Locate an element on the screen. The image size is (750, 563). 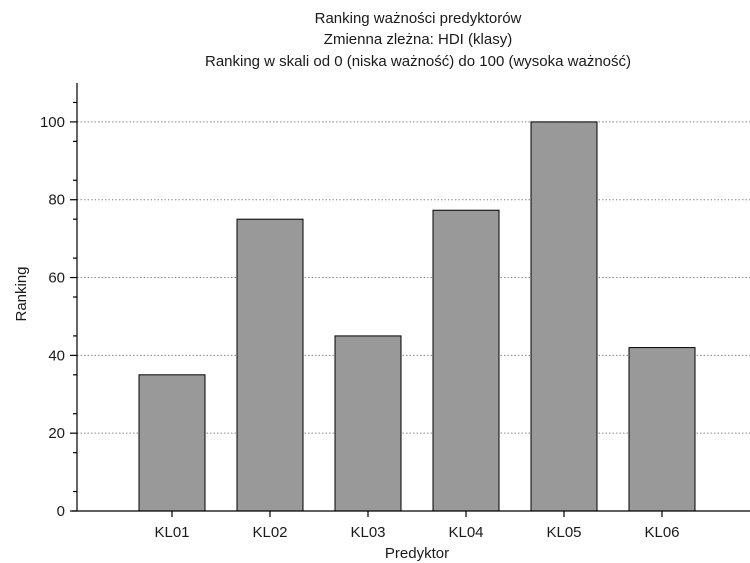
chart-title-line-1: Ranking ważności predyktorów is located at coordinates (418, 18).